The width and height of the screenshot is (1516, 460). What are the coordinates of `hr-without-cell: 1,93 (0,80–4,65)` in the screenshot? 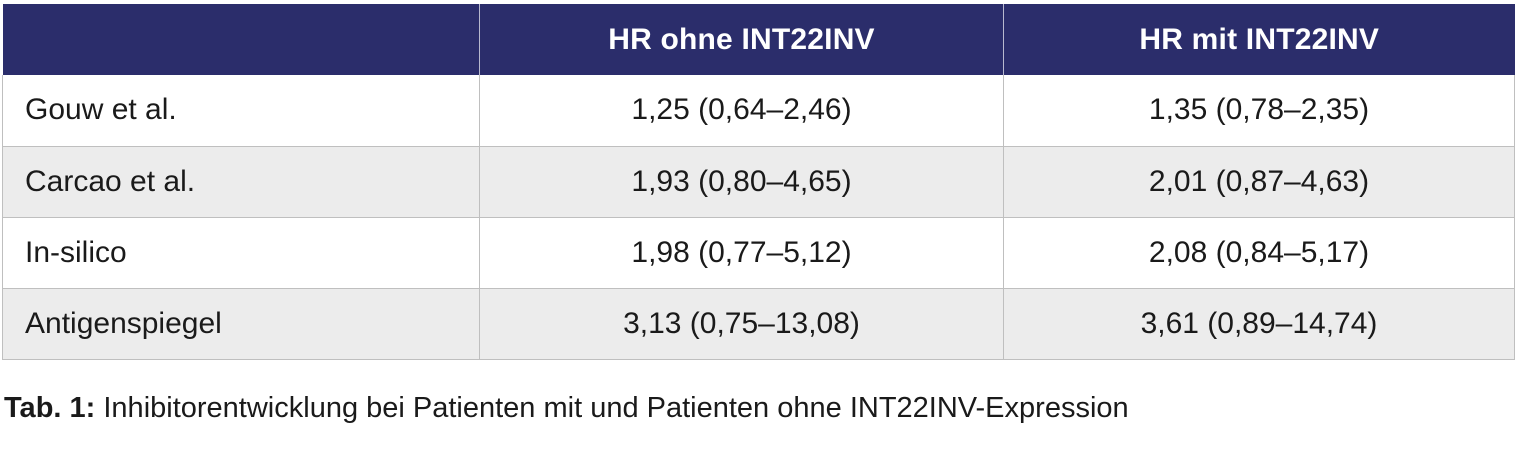 It's located at (741, 182).